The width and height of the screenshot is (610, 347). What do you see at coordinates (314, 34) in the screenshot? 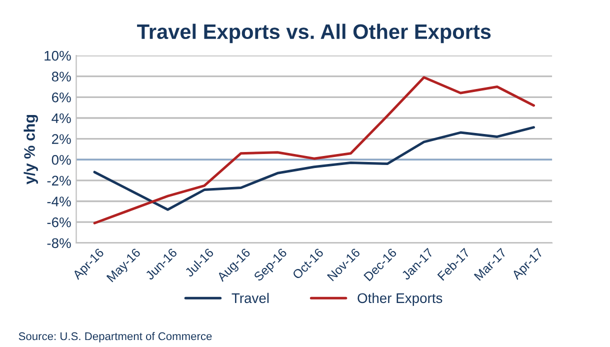
I see `chart-title: Travel Exports vs. All Other Exports` at bounding box center [314, 34].